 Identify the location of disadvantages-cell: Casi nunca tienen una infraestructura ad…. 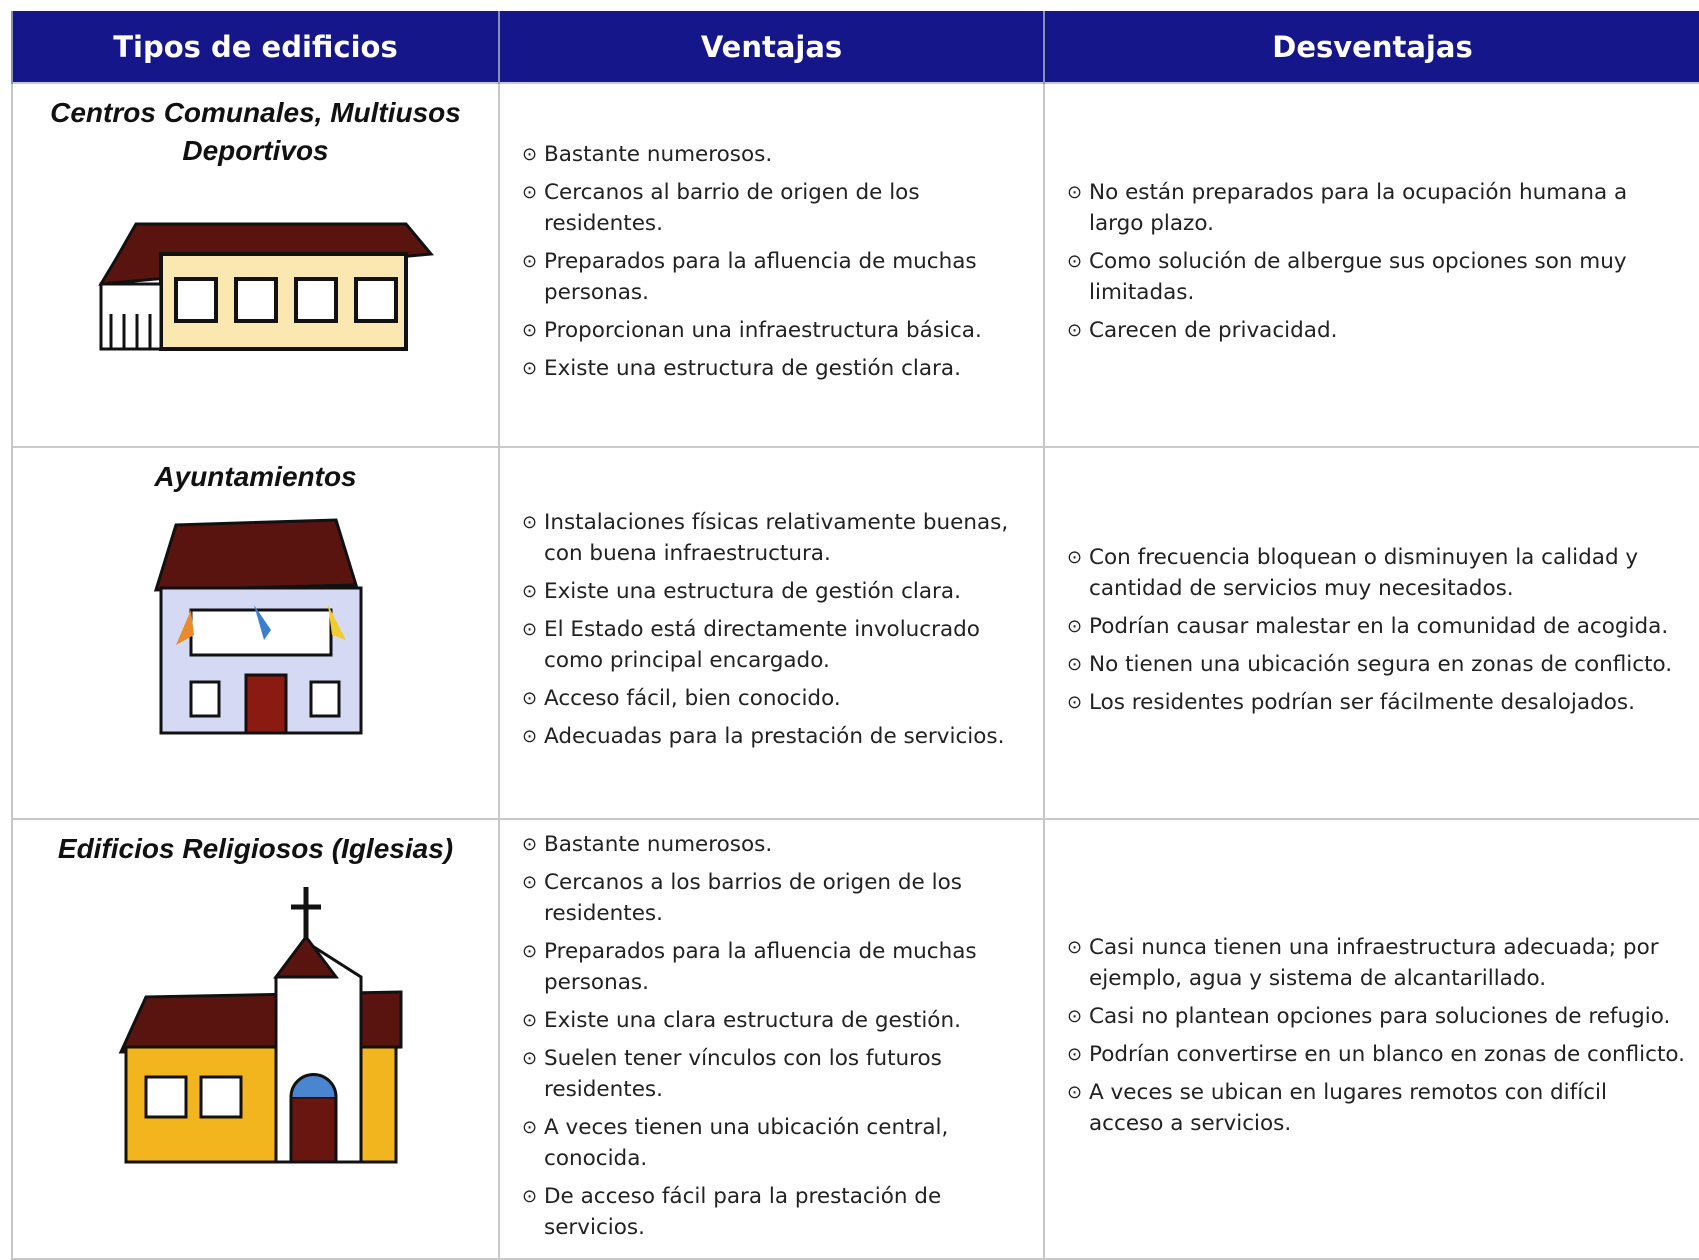
(1371, 1039).